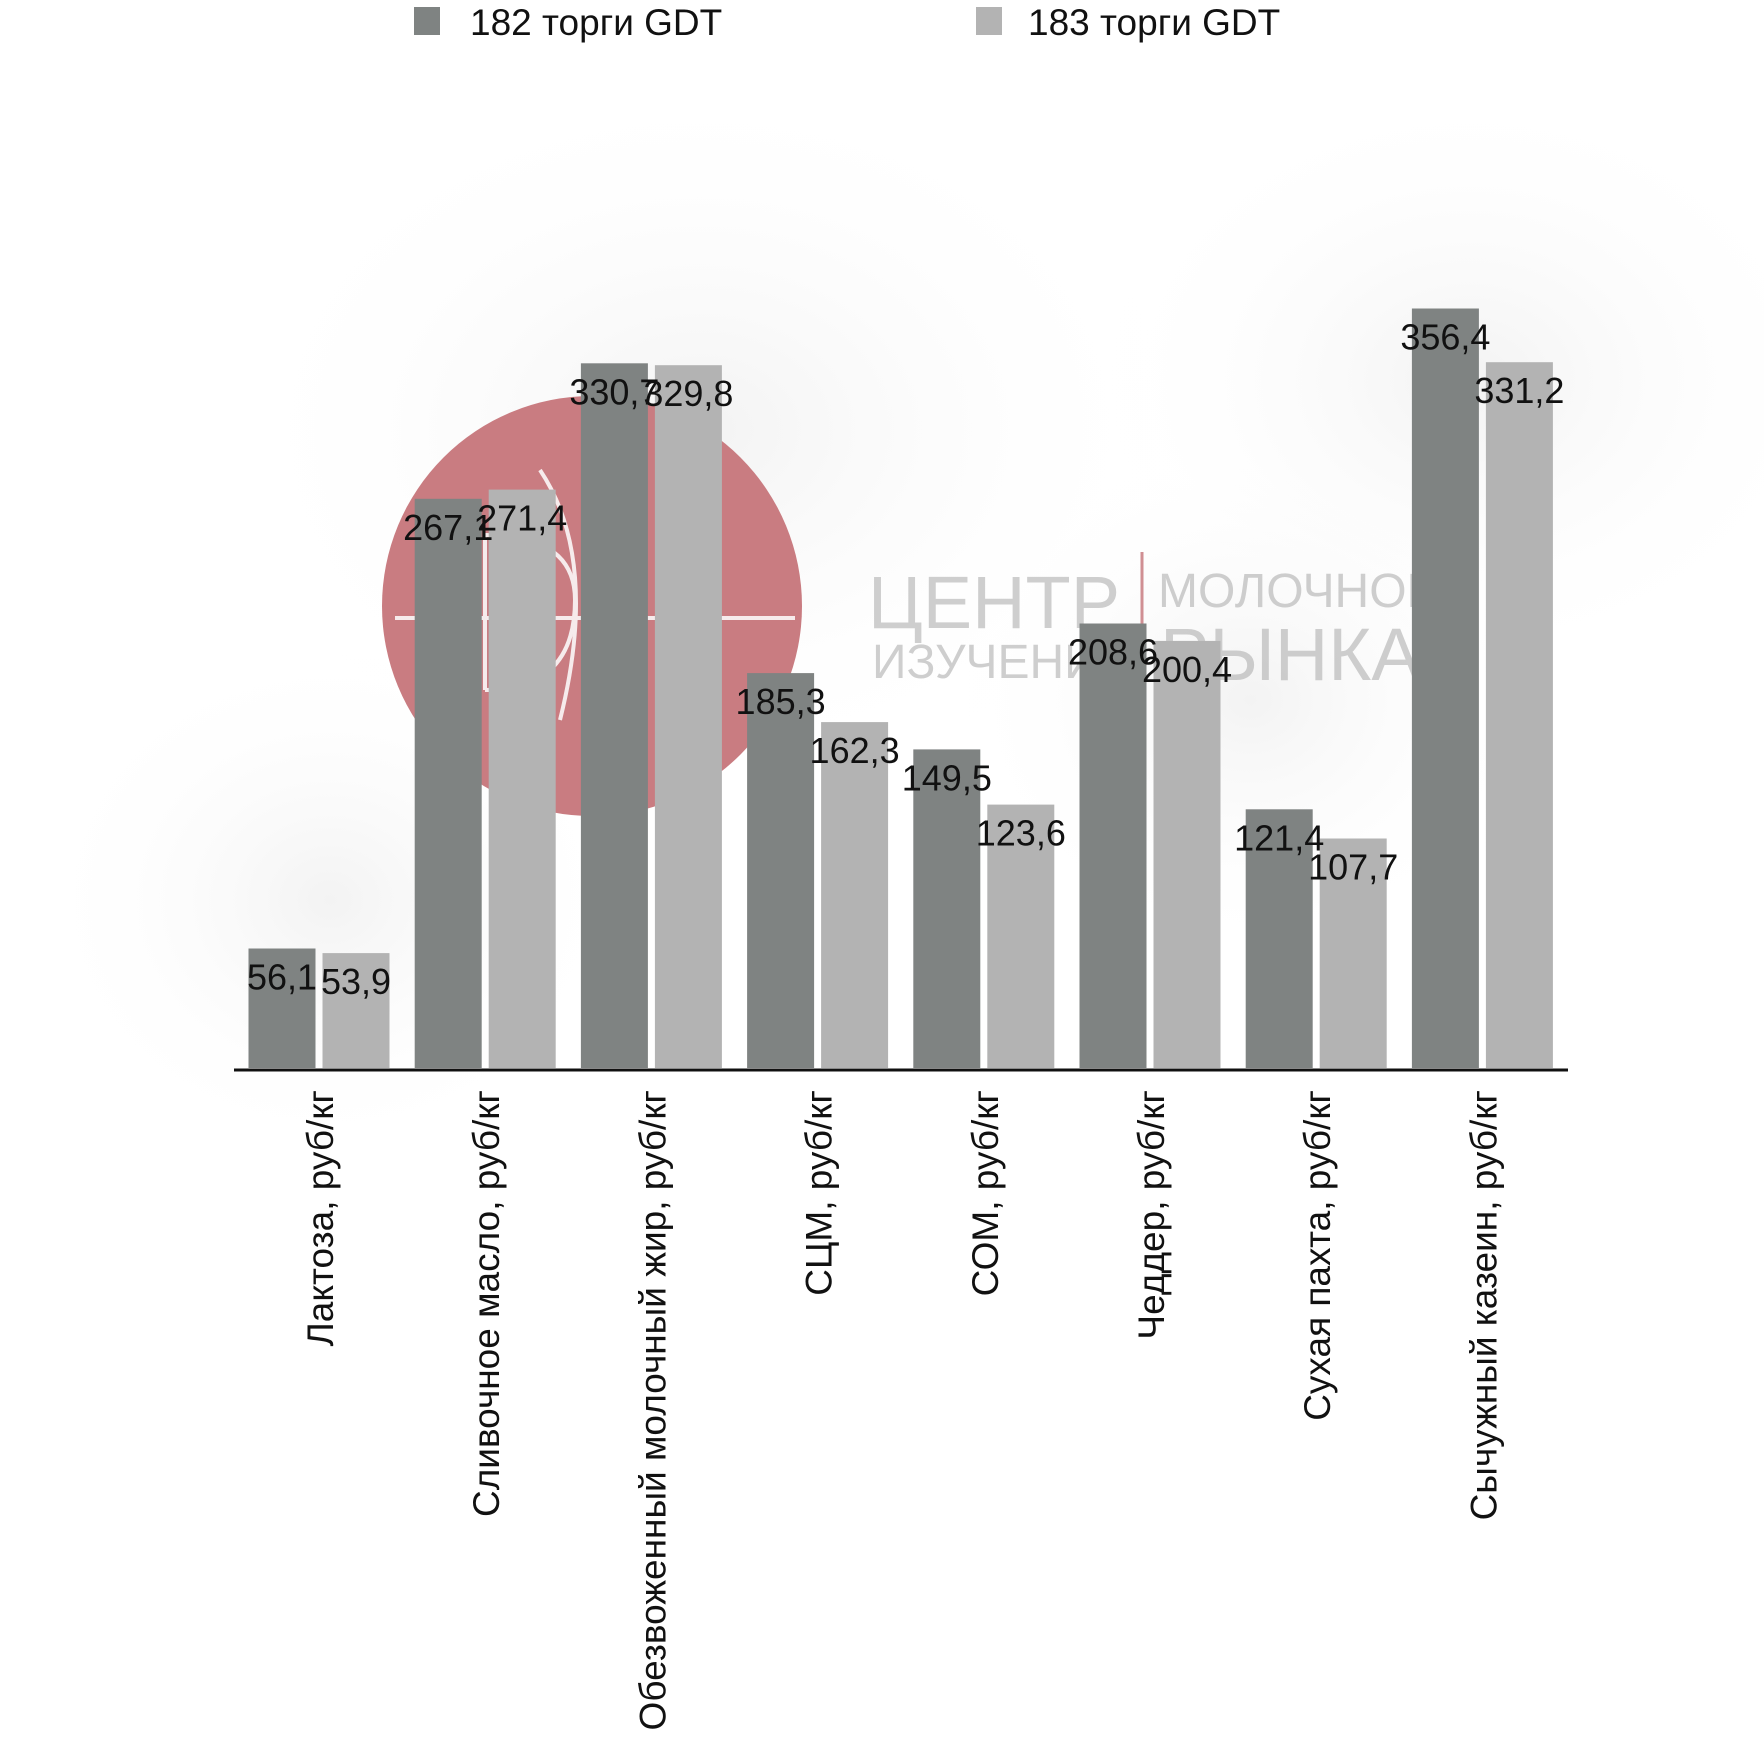  I want to click on legend-item-183: 183 торги GDT, so click(1128, 22).